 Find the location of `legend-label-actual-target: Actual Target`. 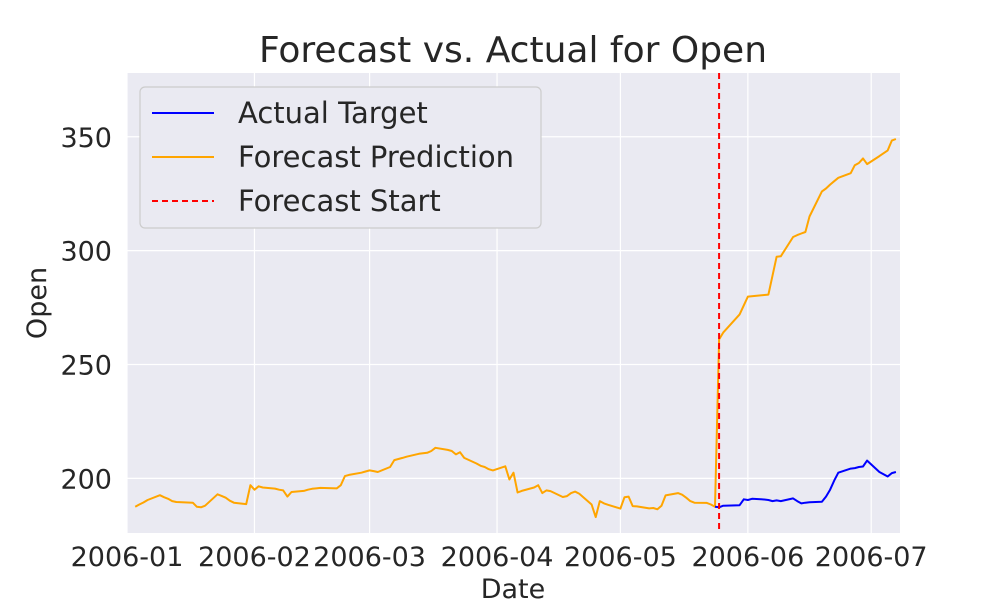

legend-label-actual-target: Actual Target is located at coordinates (333, 113).